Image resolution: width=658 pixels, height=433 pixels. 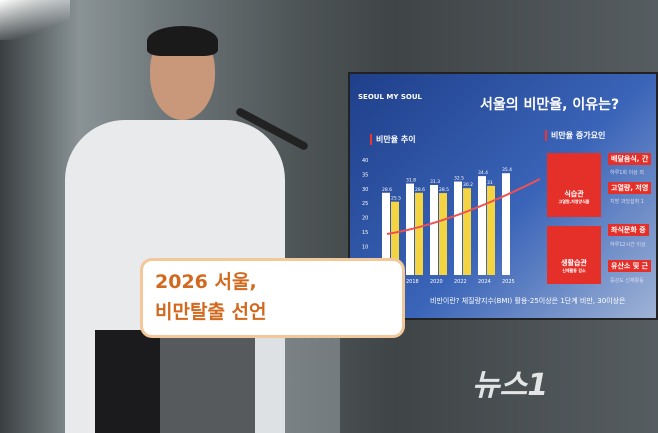 I want to click on factor-card-diet: 식습관 고열량,저영양식품, so click(x=574, y=185).